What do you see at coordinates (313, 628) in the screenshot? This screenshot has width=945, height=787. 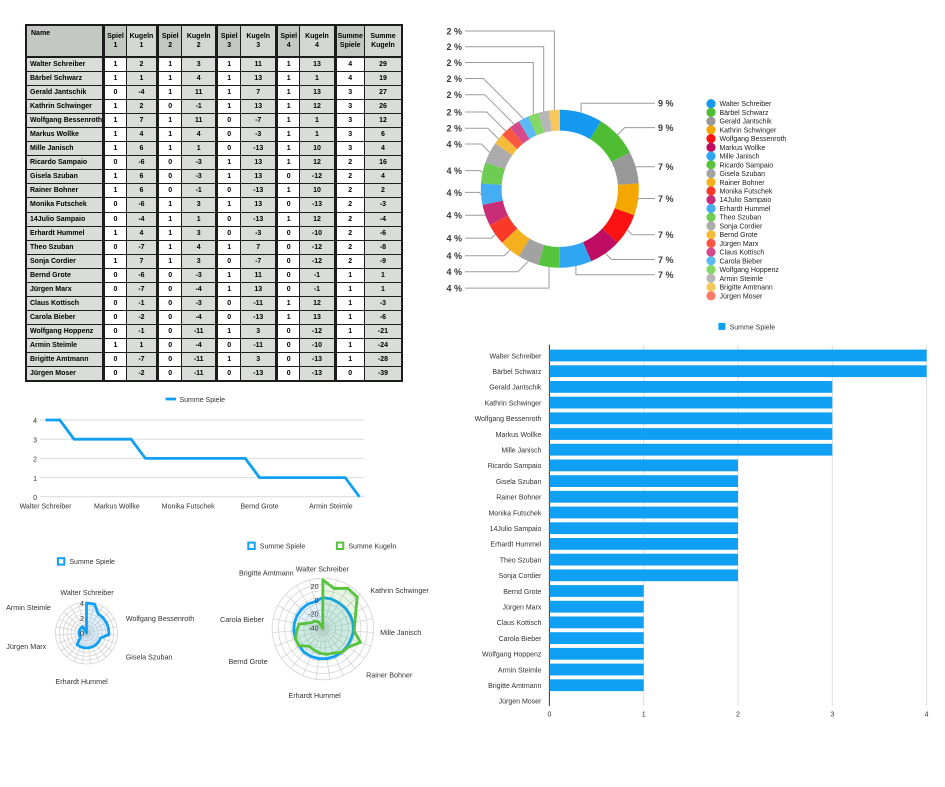 I see `svg-text: -40` at bounding box center [313, 628].